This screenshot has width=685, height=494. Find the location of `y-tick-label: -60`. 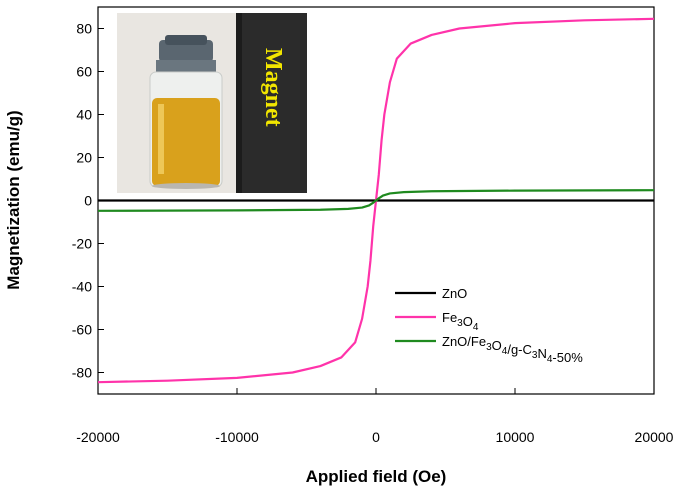

y-tick-label: -60 is located at coordinates (82, 330).